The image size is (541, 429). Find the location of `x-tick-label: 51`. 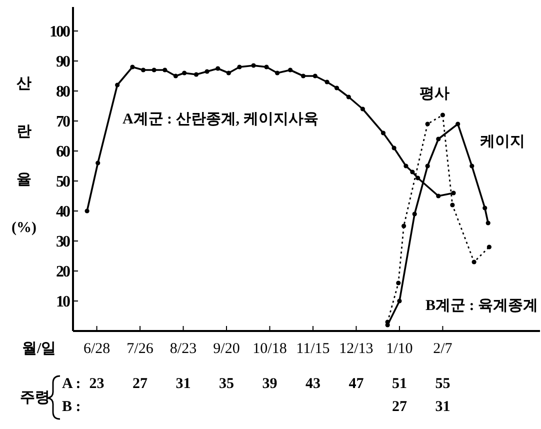

x-tick-label: 51 is located at coordinates (399, 384).